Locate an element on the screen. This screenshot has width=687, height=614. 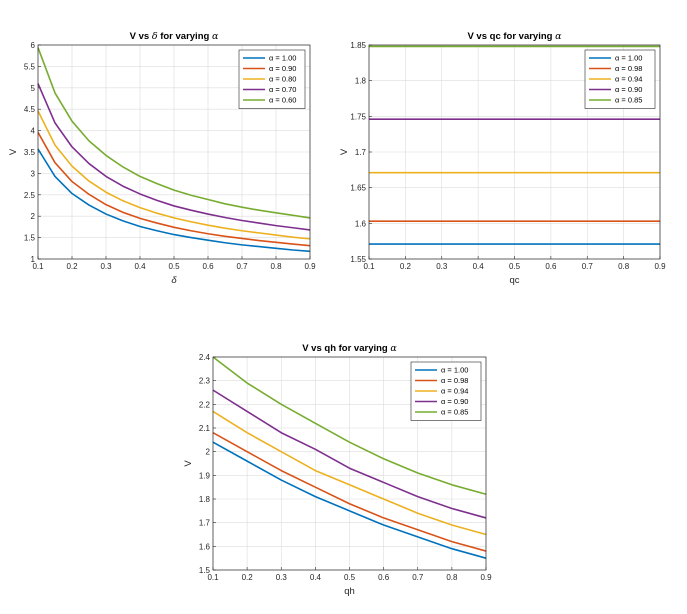
chart-title: V vs qh for varying α is located at coordinates (349, 348).